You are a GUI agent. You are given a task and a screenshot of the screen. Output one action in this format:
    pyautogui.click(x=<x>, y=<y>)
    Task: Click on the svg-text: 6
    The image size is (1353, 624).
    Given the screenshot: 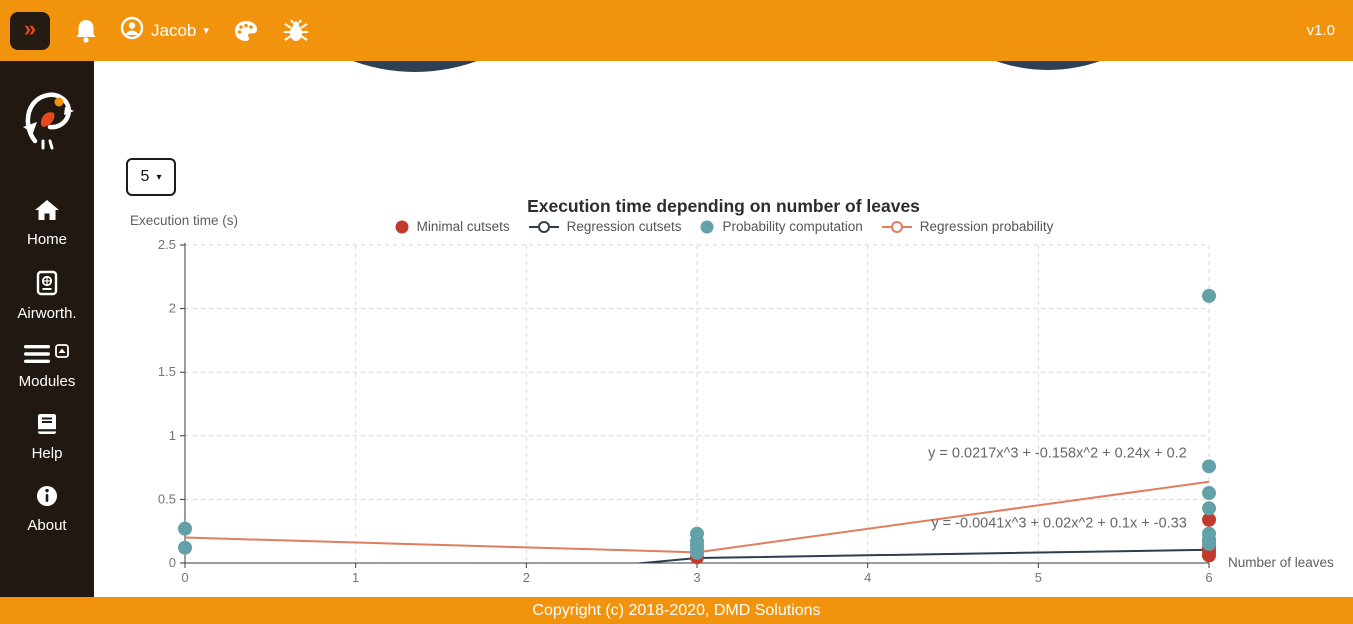 What is the action you would take?
    pyautogui.click(x=1208, y=577)
    